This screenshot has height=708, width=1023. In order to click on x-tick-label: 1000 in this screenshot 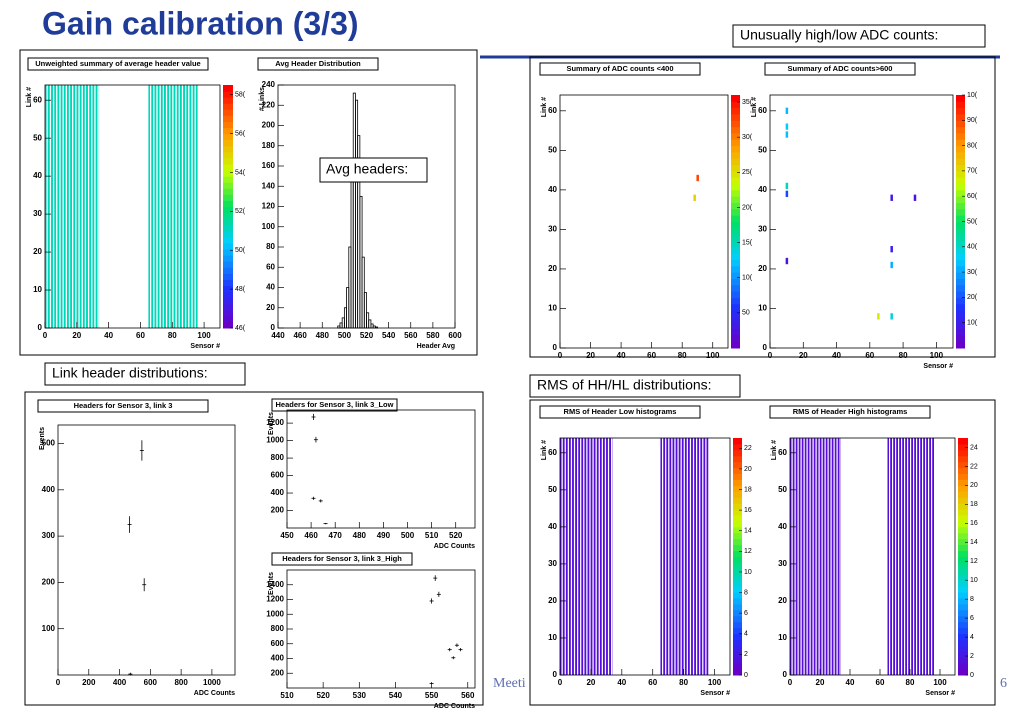, I will do `click(212, 682)`.